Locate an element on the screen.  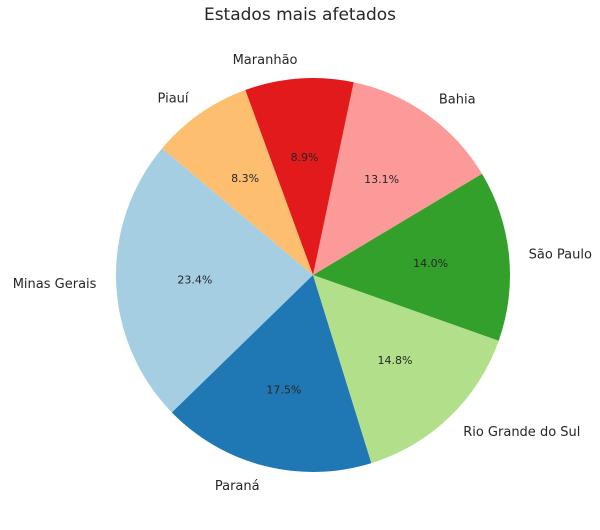
pie-slice-maranhao is located at coordinates (299, 176).